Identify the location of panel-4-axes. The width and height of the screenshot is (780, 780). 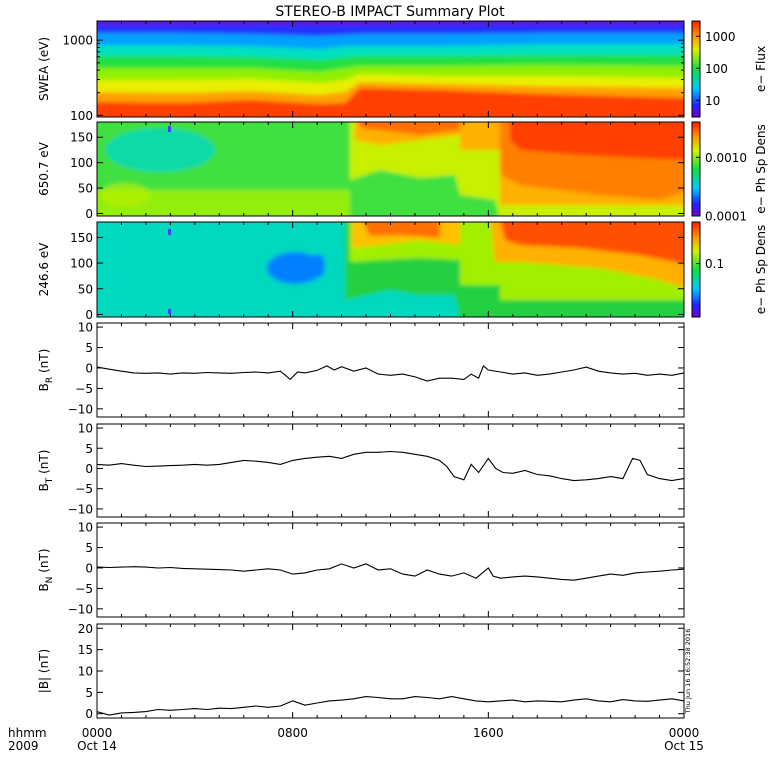
(390, 470).